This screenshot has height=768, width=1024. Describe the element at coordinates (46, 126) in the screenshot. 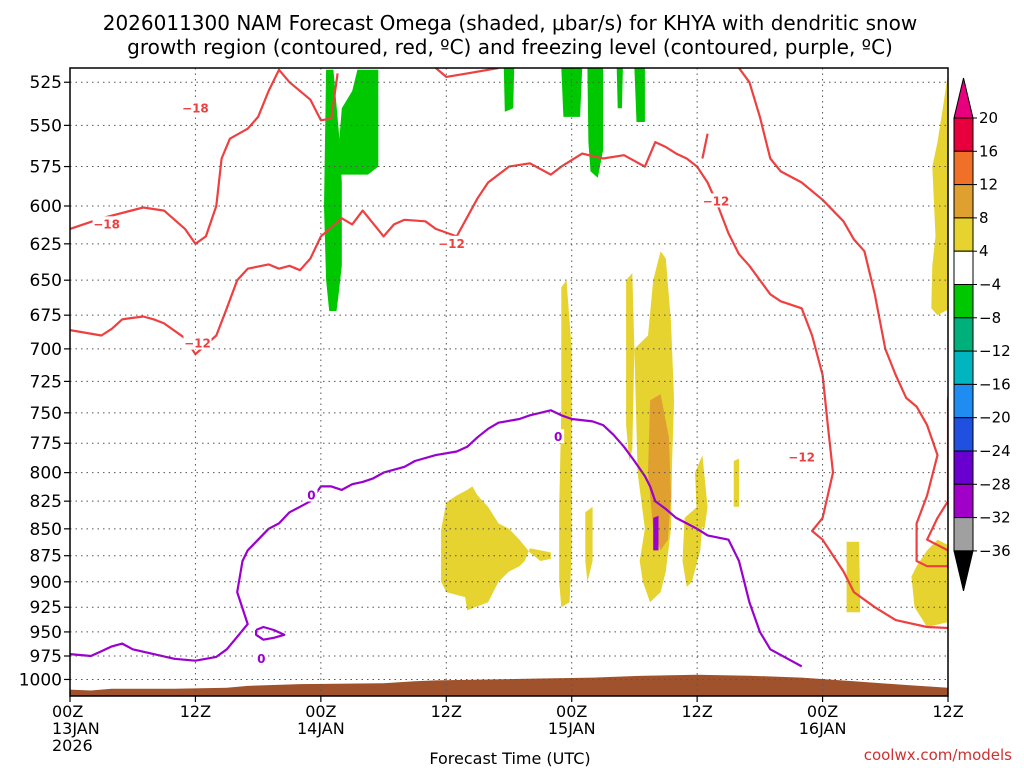

I see `y-tick-label: 550` at that location.